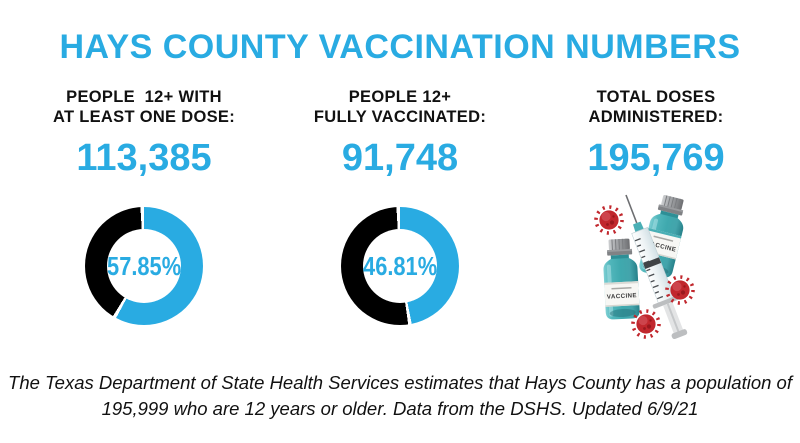 The height and width of the screenshot is (443, 800). I want to click on stat-label-line2: AT LEAST ONE DOSE:, so click(144, 117).